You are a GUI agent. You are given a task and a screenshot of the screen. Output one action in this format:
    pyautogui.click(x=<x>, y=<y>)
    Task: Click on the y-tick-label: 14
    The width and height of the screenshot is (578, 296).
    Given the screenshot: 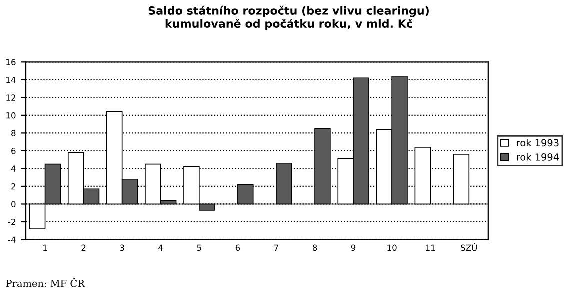 What is the action you would take?
    pyautogui.click(x=11, y=80)
    